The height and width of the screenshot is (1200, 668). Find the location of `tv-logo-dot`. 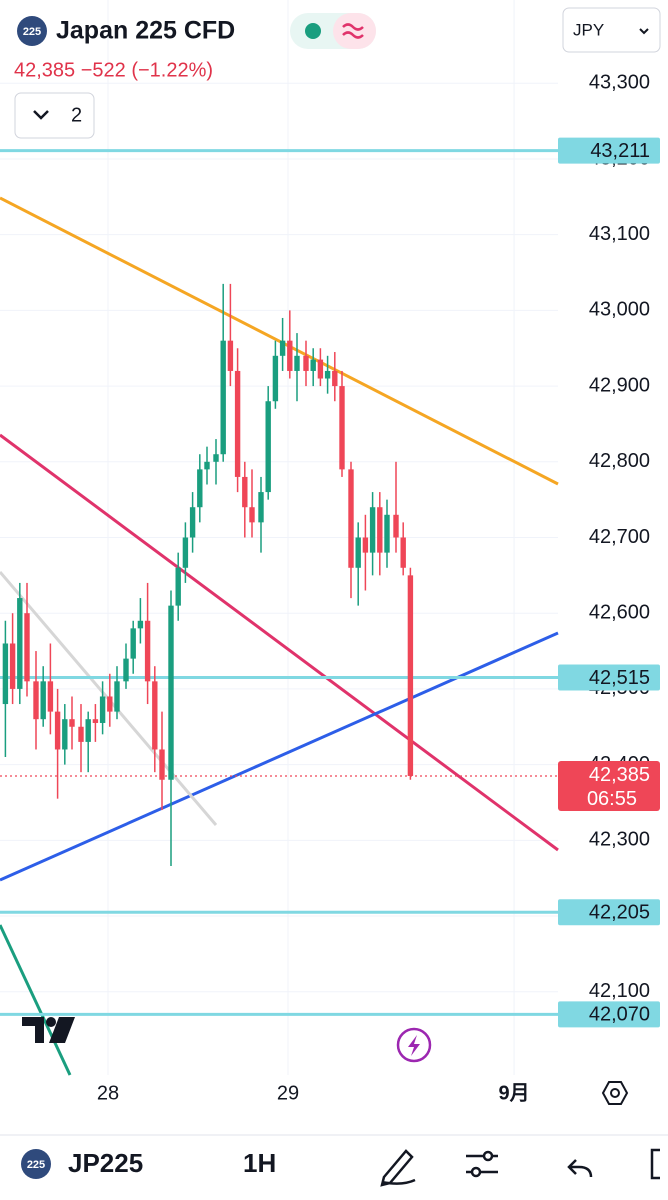

tv-logo-dot is located at coordinates (51, 1022).